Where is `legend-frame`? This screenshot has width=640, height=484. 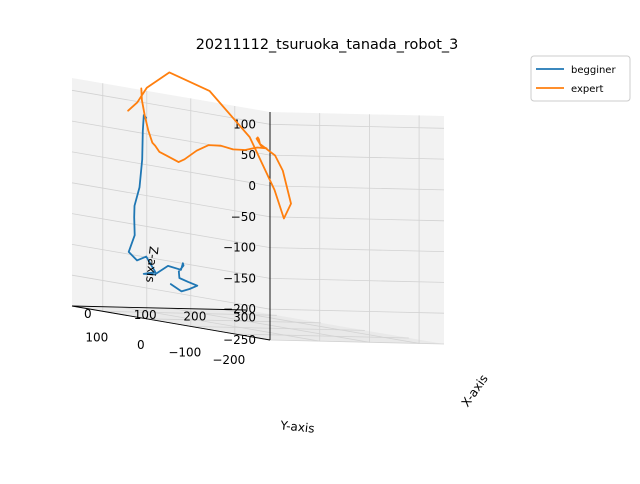
legend-frame is located at coordinates (580, 78).